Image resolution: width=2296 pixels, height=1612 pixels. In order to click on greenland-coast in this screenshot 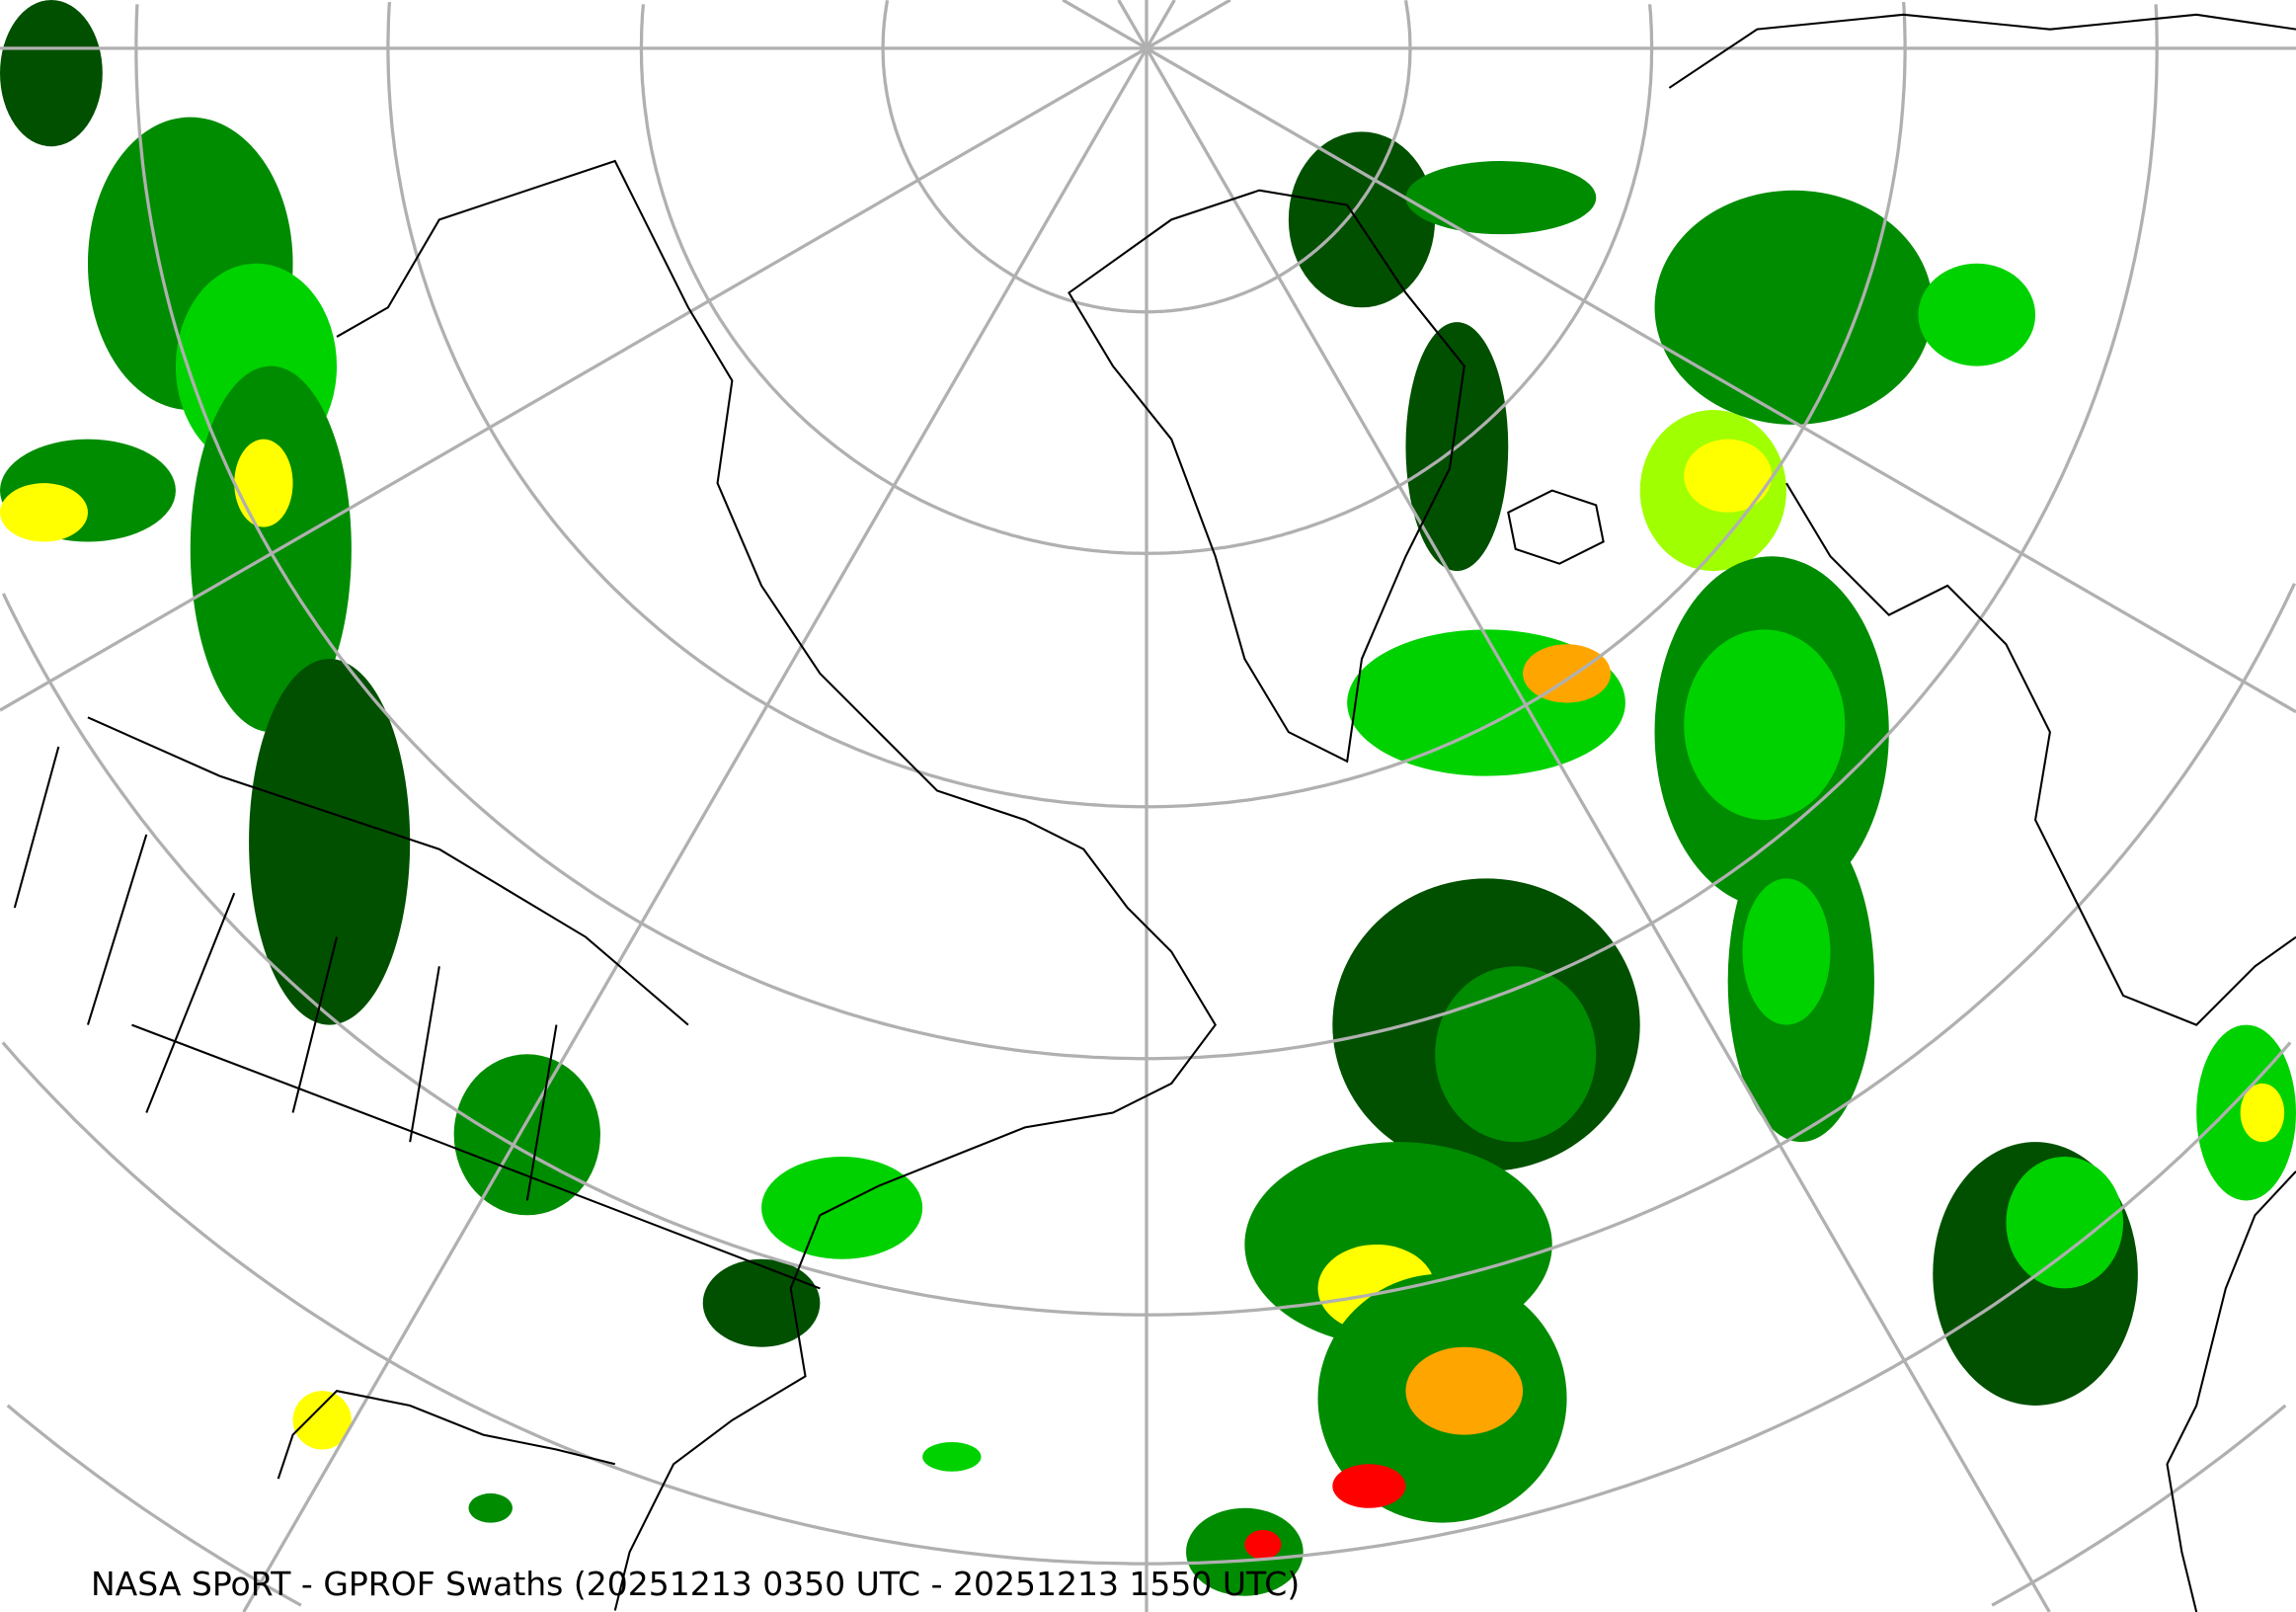, I will do `click(1267, 477)`.